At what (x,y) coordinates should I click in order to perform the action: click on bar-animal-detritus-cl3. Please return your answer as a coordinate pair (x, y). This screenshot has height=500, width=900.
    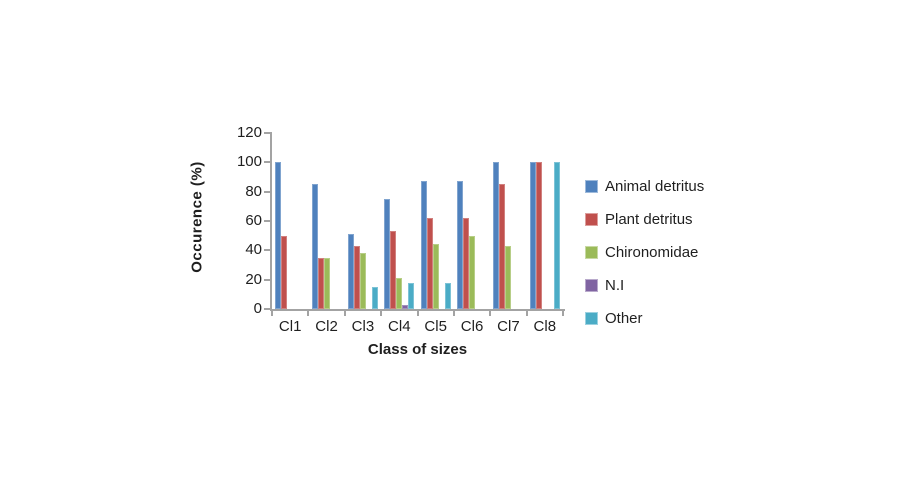
    Looking at the image, I should click on (350, 271).